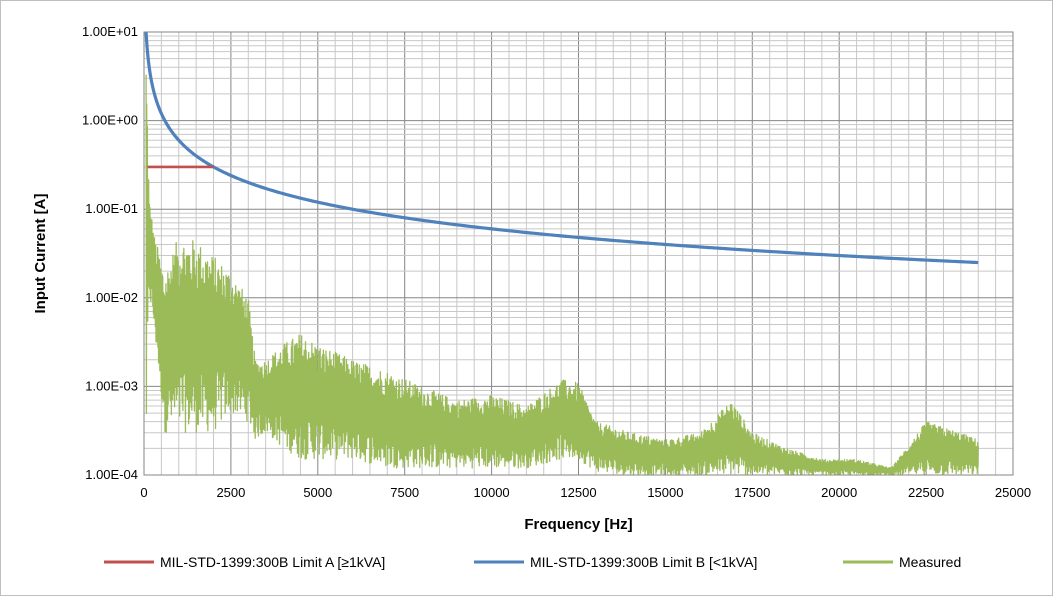 This screenshot has width=1053, height=600. Describe the element at coordinates (111, 208) in the screenshot. I see `y-tick-label: 1.00E-01` at that location.